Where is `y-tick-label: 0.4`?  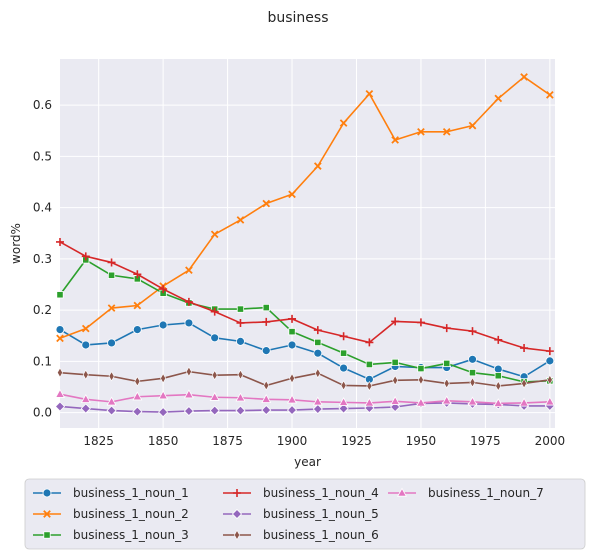
y-tick-label: 0.4 is located at coordinates (42, 208).